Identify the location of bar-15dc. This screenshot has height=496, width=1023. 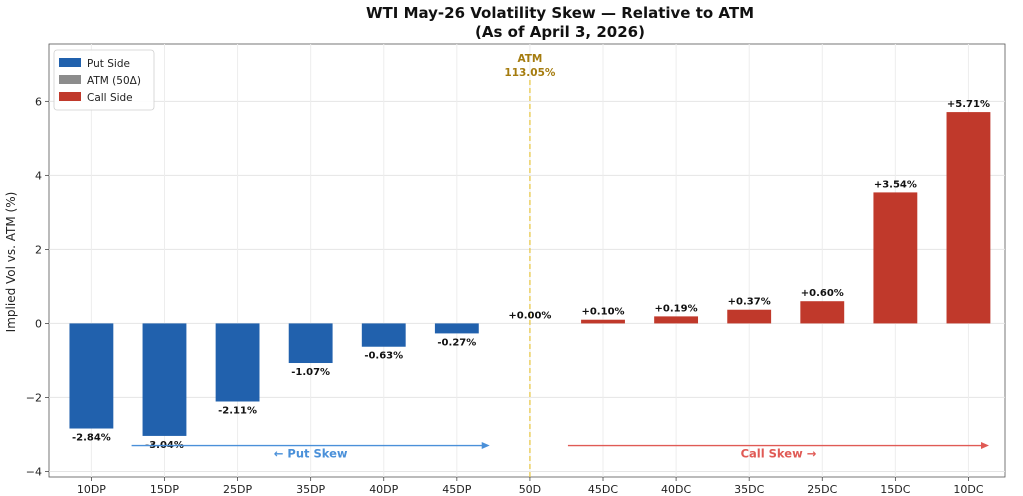
(895, 258).